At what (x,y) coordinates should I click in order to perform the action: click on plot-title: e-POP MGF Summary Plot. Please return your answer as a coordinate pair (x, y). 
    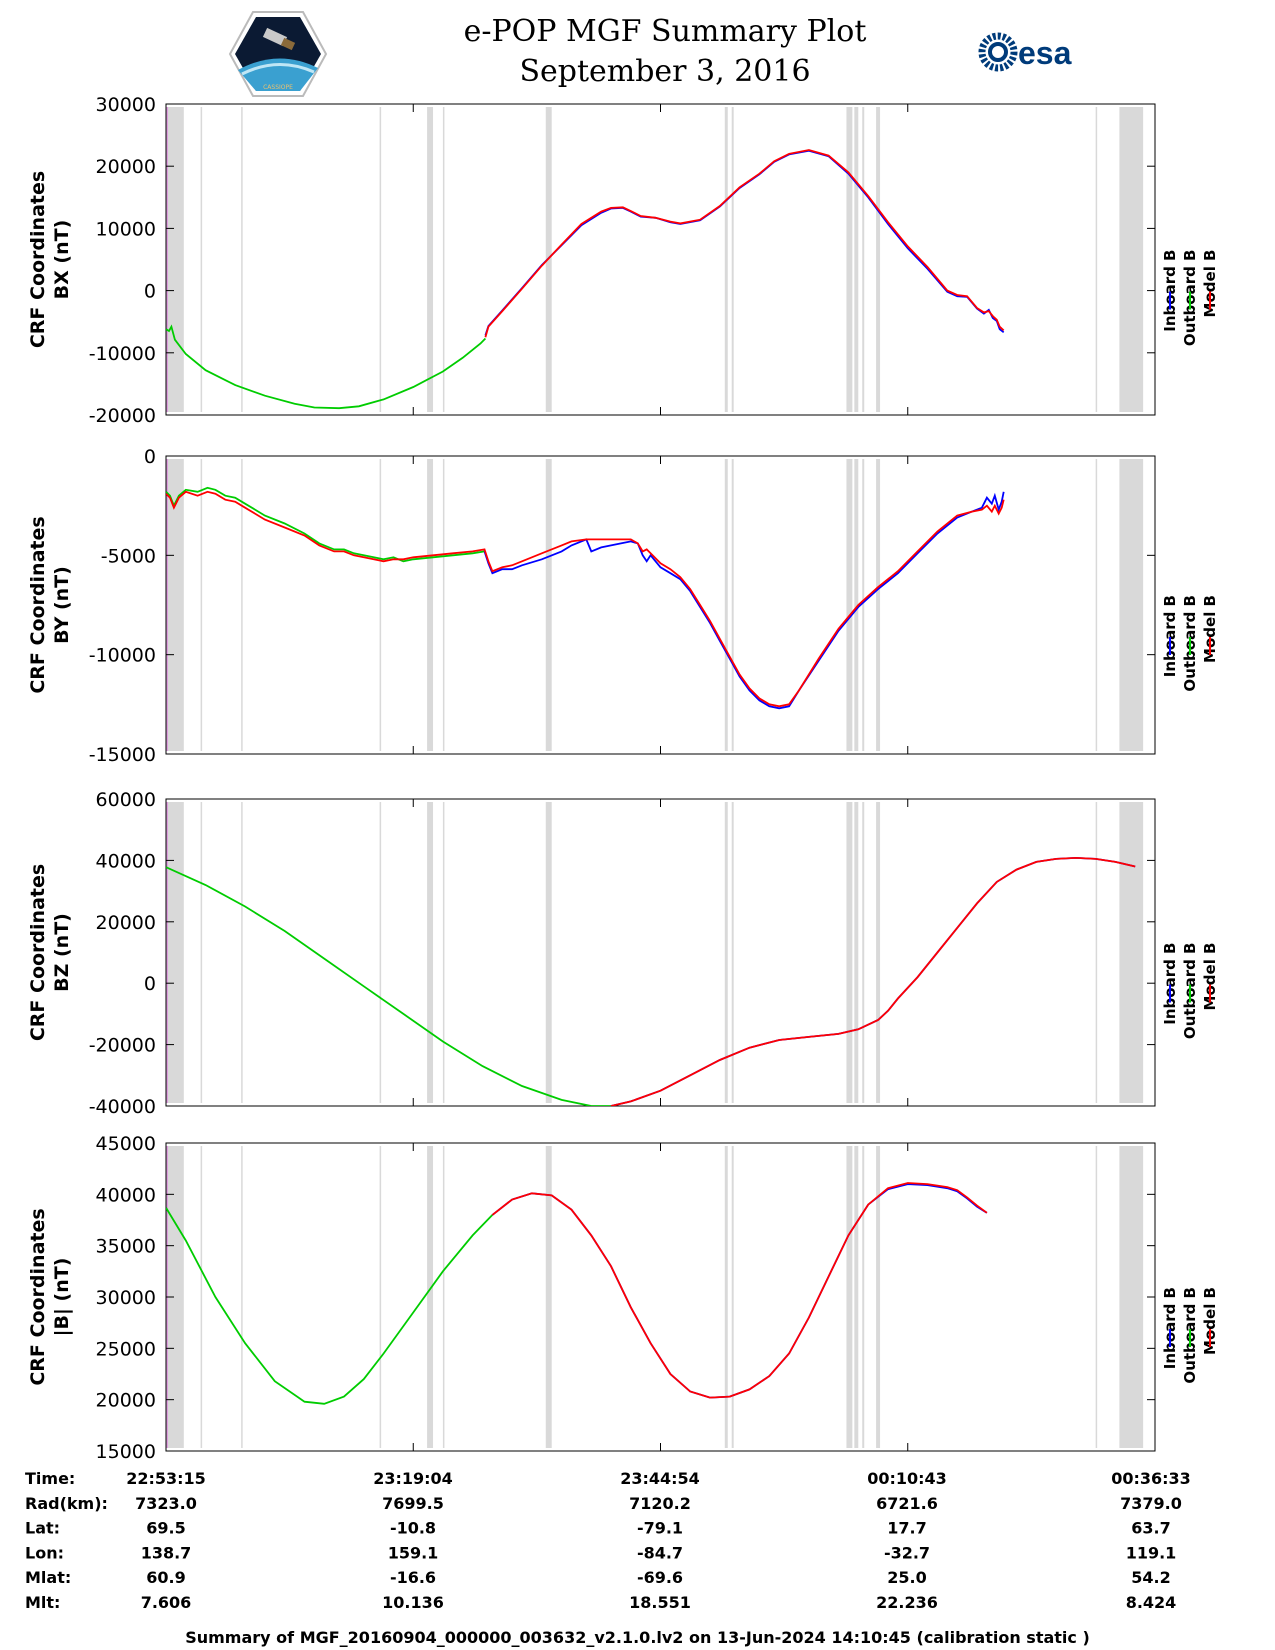
    Looking at the image, I should click on (665, 31).